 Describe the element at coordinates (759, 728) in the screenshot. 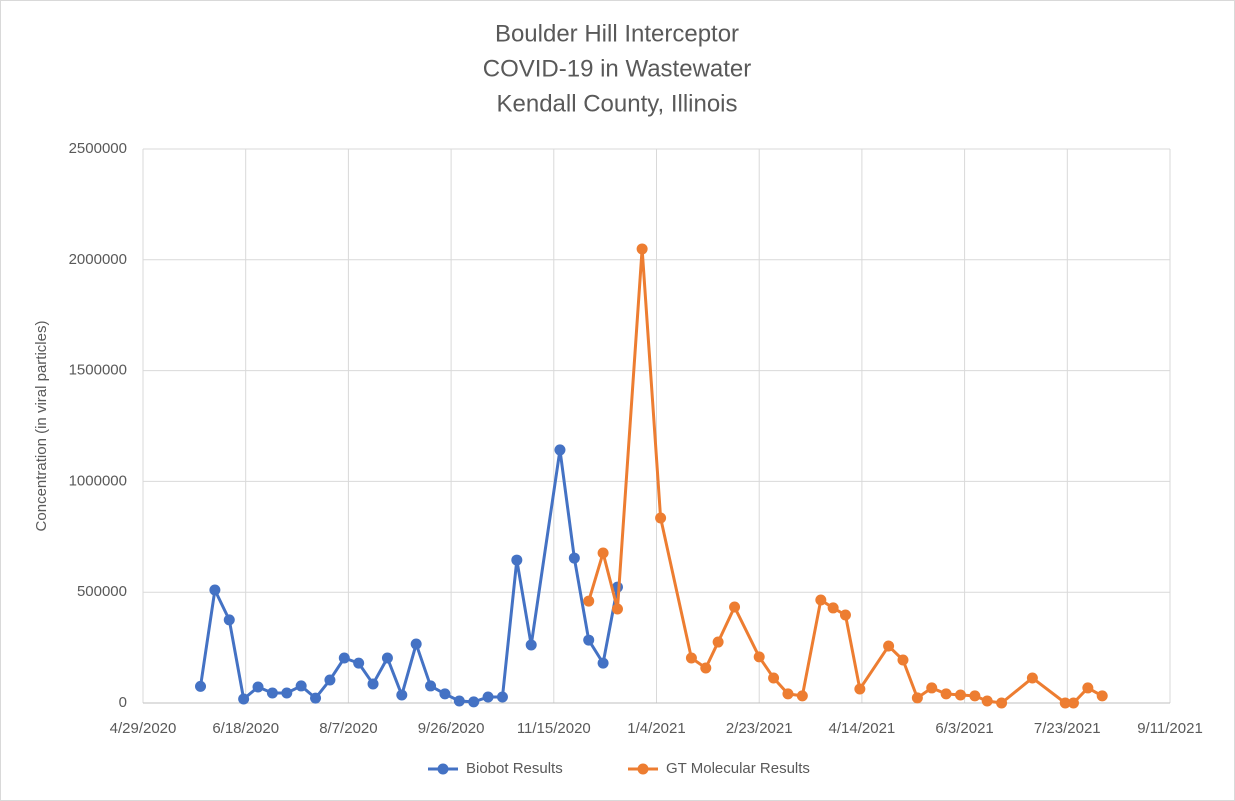

I see `x-tick-label: 2/23/2021` at that location.